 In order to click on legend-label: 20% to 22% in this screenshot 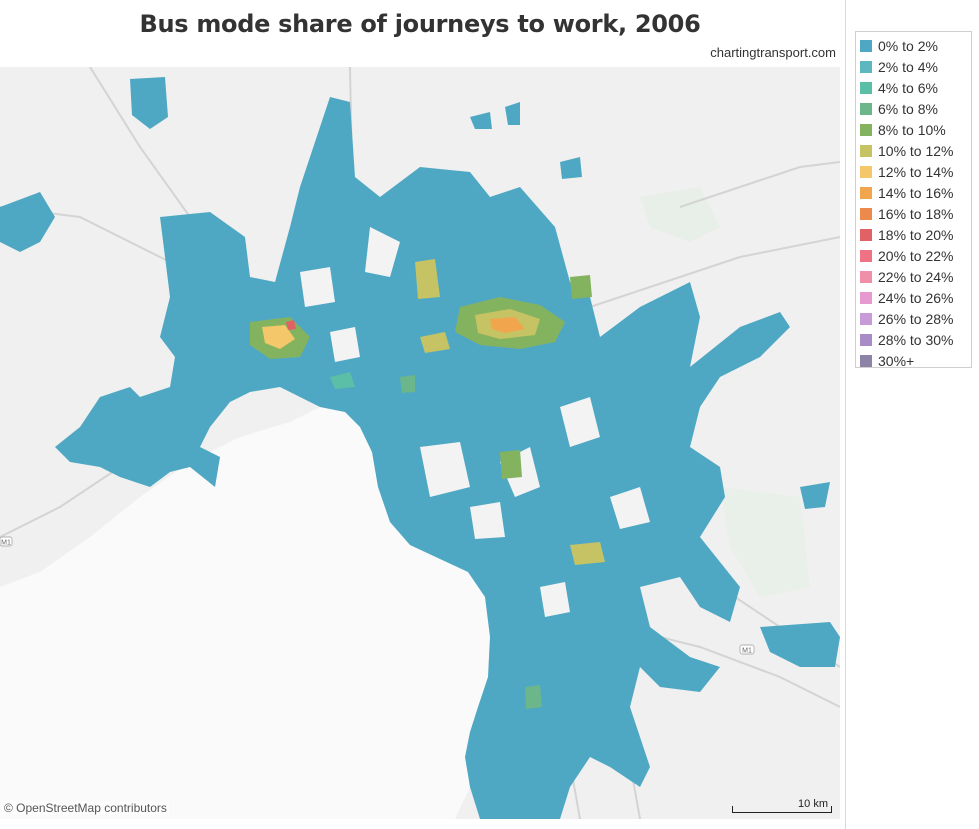, I will do `click(916, 255)`.